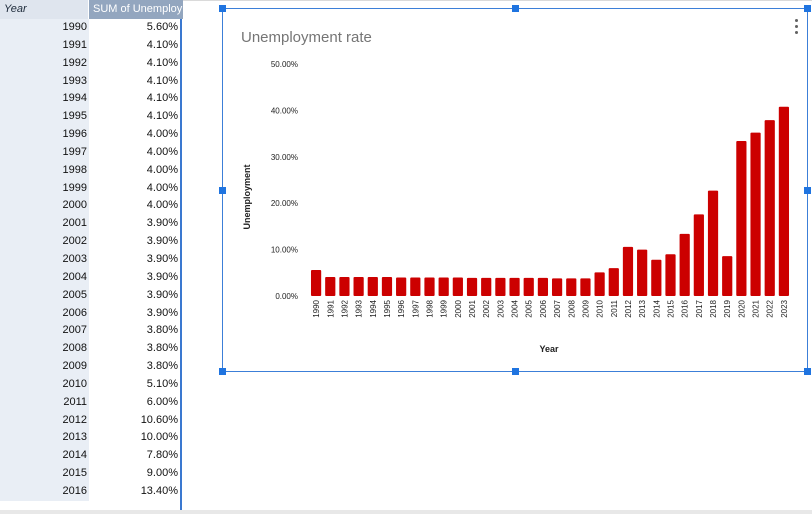 This screenshot has height=514, width=812. What do you see at coordinates (807, 190) in the screenshot?
I see `resize-handle-middle-right` at bounding box center [807, 190].